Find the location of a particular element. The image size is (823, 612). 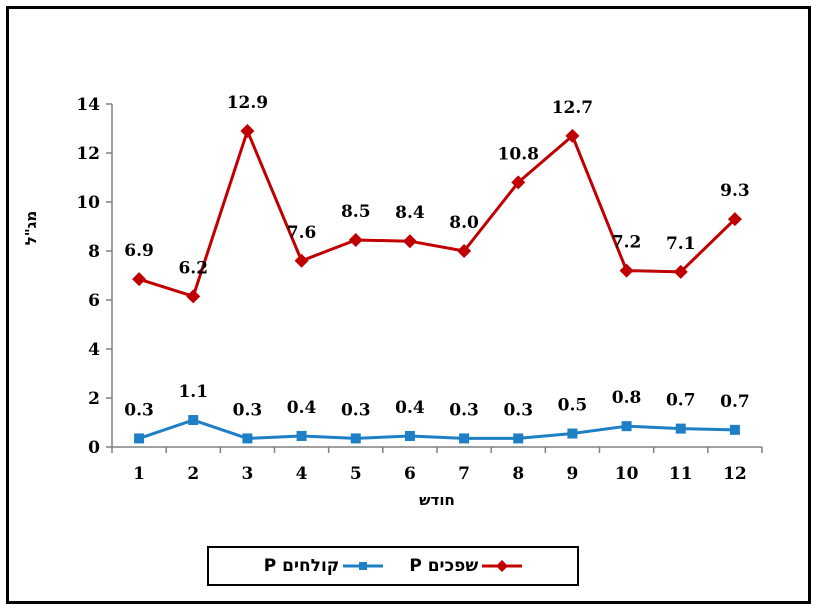

data-label: 8.5 is located at coordinates (356, 212).